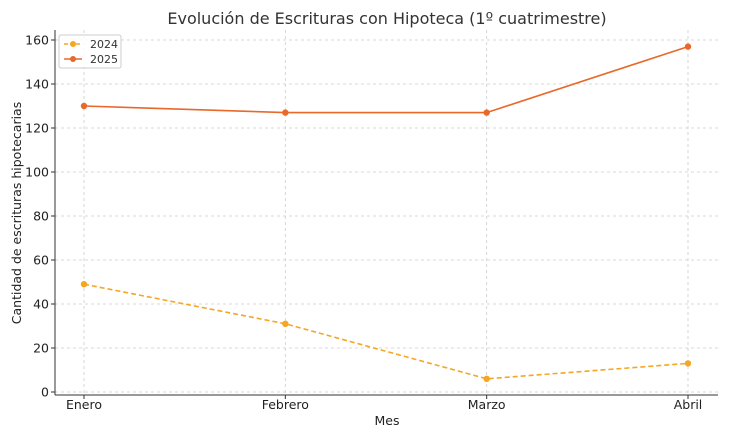  I want to click on legend-marker-2025, so click(73, 59).